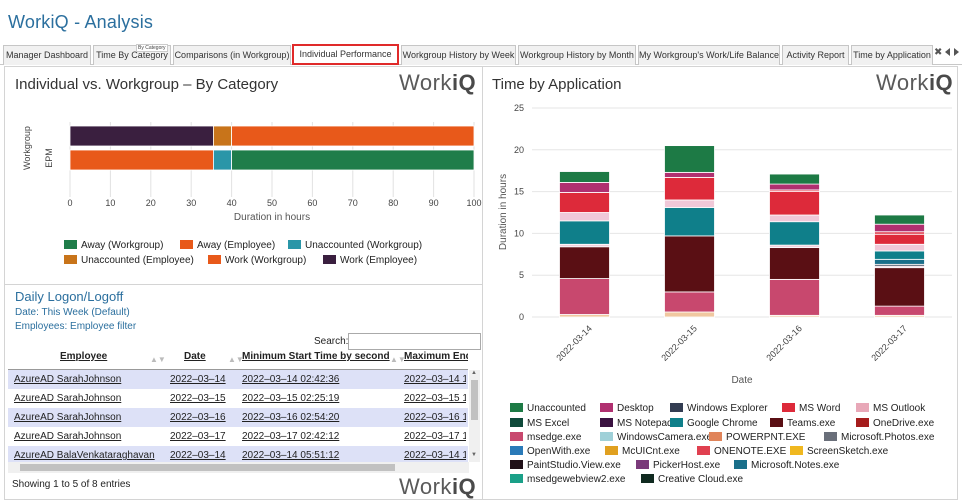 This screenshot has width=962, height=503. What do you see at coordinates (757, 437) in the screenshot?
I see `legend-item: POWERPNT.EXE` at bounding box center [757, 437].